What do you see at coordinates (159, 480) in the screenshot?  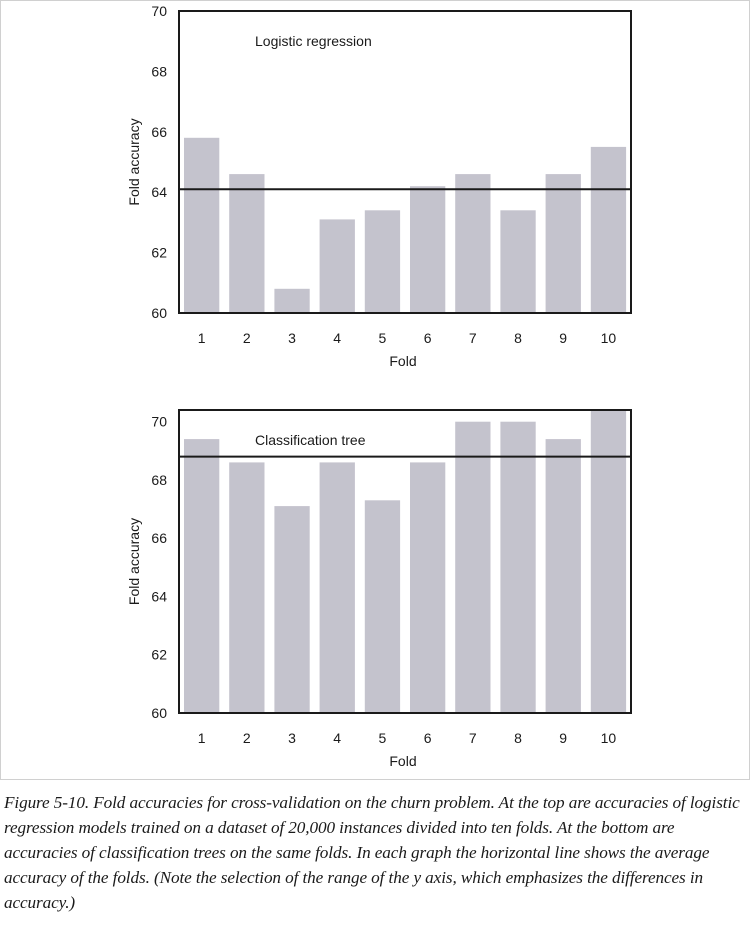 I see `bottom-ytick-label-68: 68` at bounding box center [159, 480].